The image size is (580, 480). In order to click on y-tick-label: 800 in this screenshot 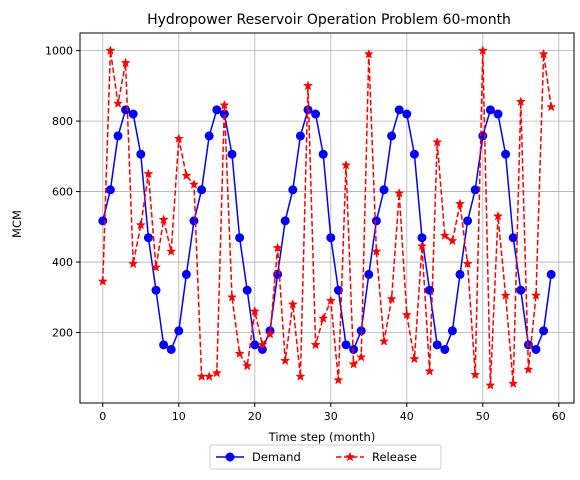, I will do `click(62, 121)`.